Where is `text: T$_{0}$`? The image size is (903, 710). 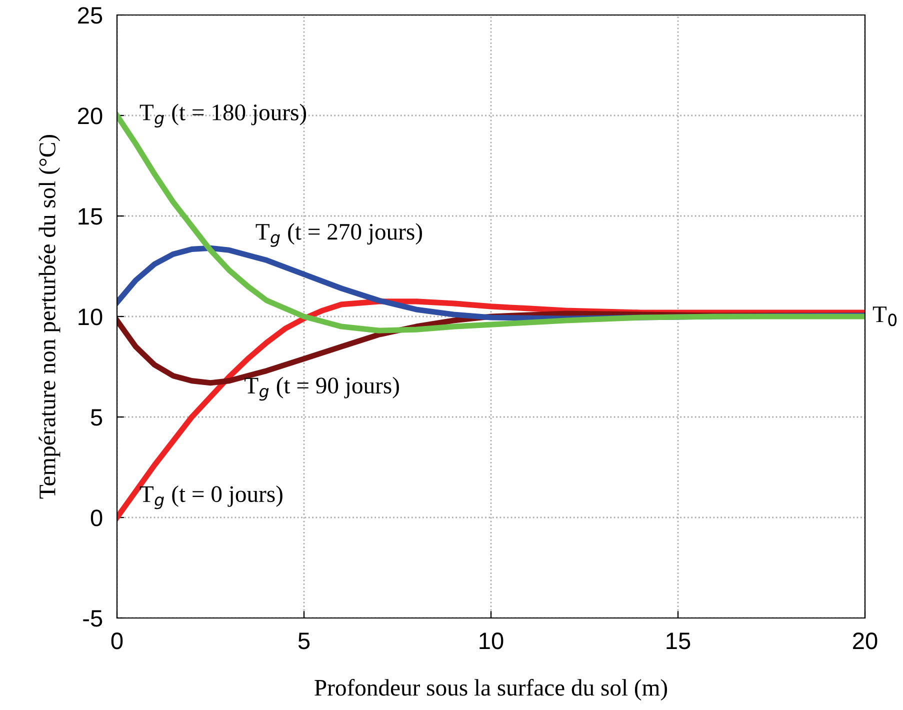
text: T$_{0}$ is located at coordinates (884, 316).